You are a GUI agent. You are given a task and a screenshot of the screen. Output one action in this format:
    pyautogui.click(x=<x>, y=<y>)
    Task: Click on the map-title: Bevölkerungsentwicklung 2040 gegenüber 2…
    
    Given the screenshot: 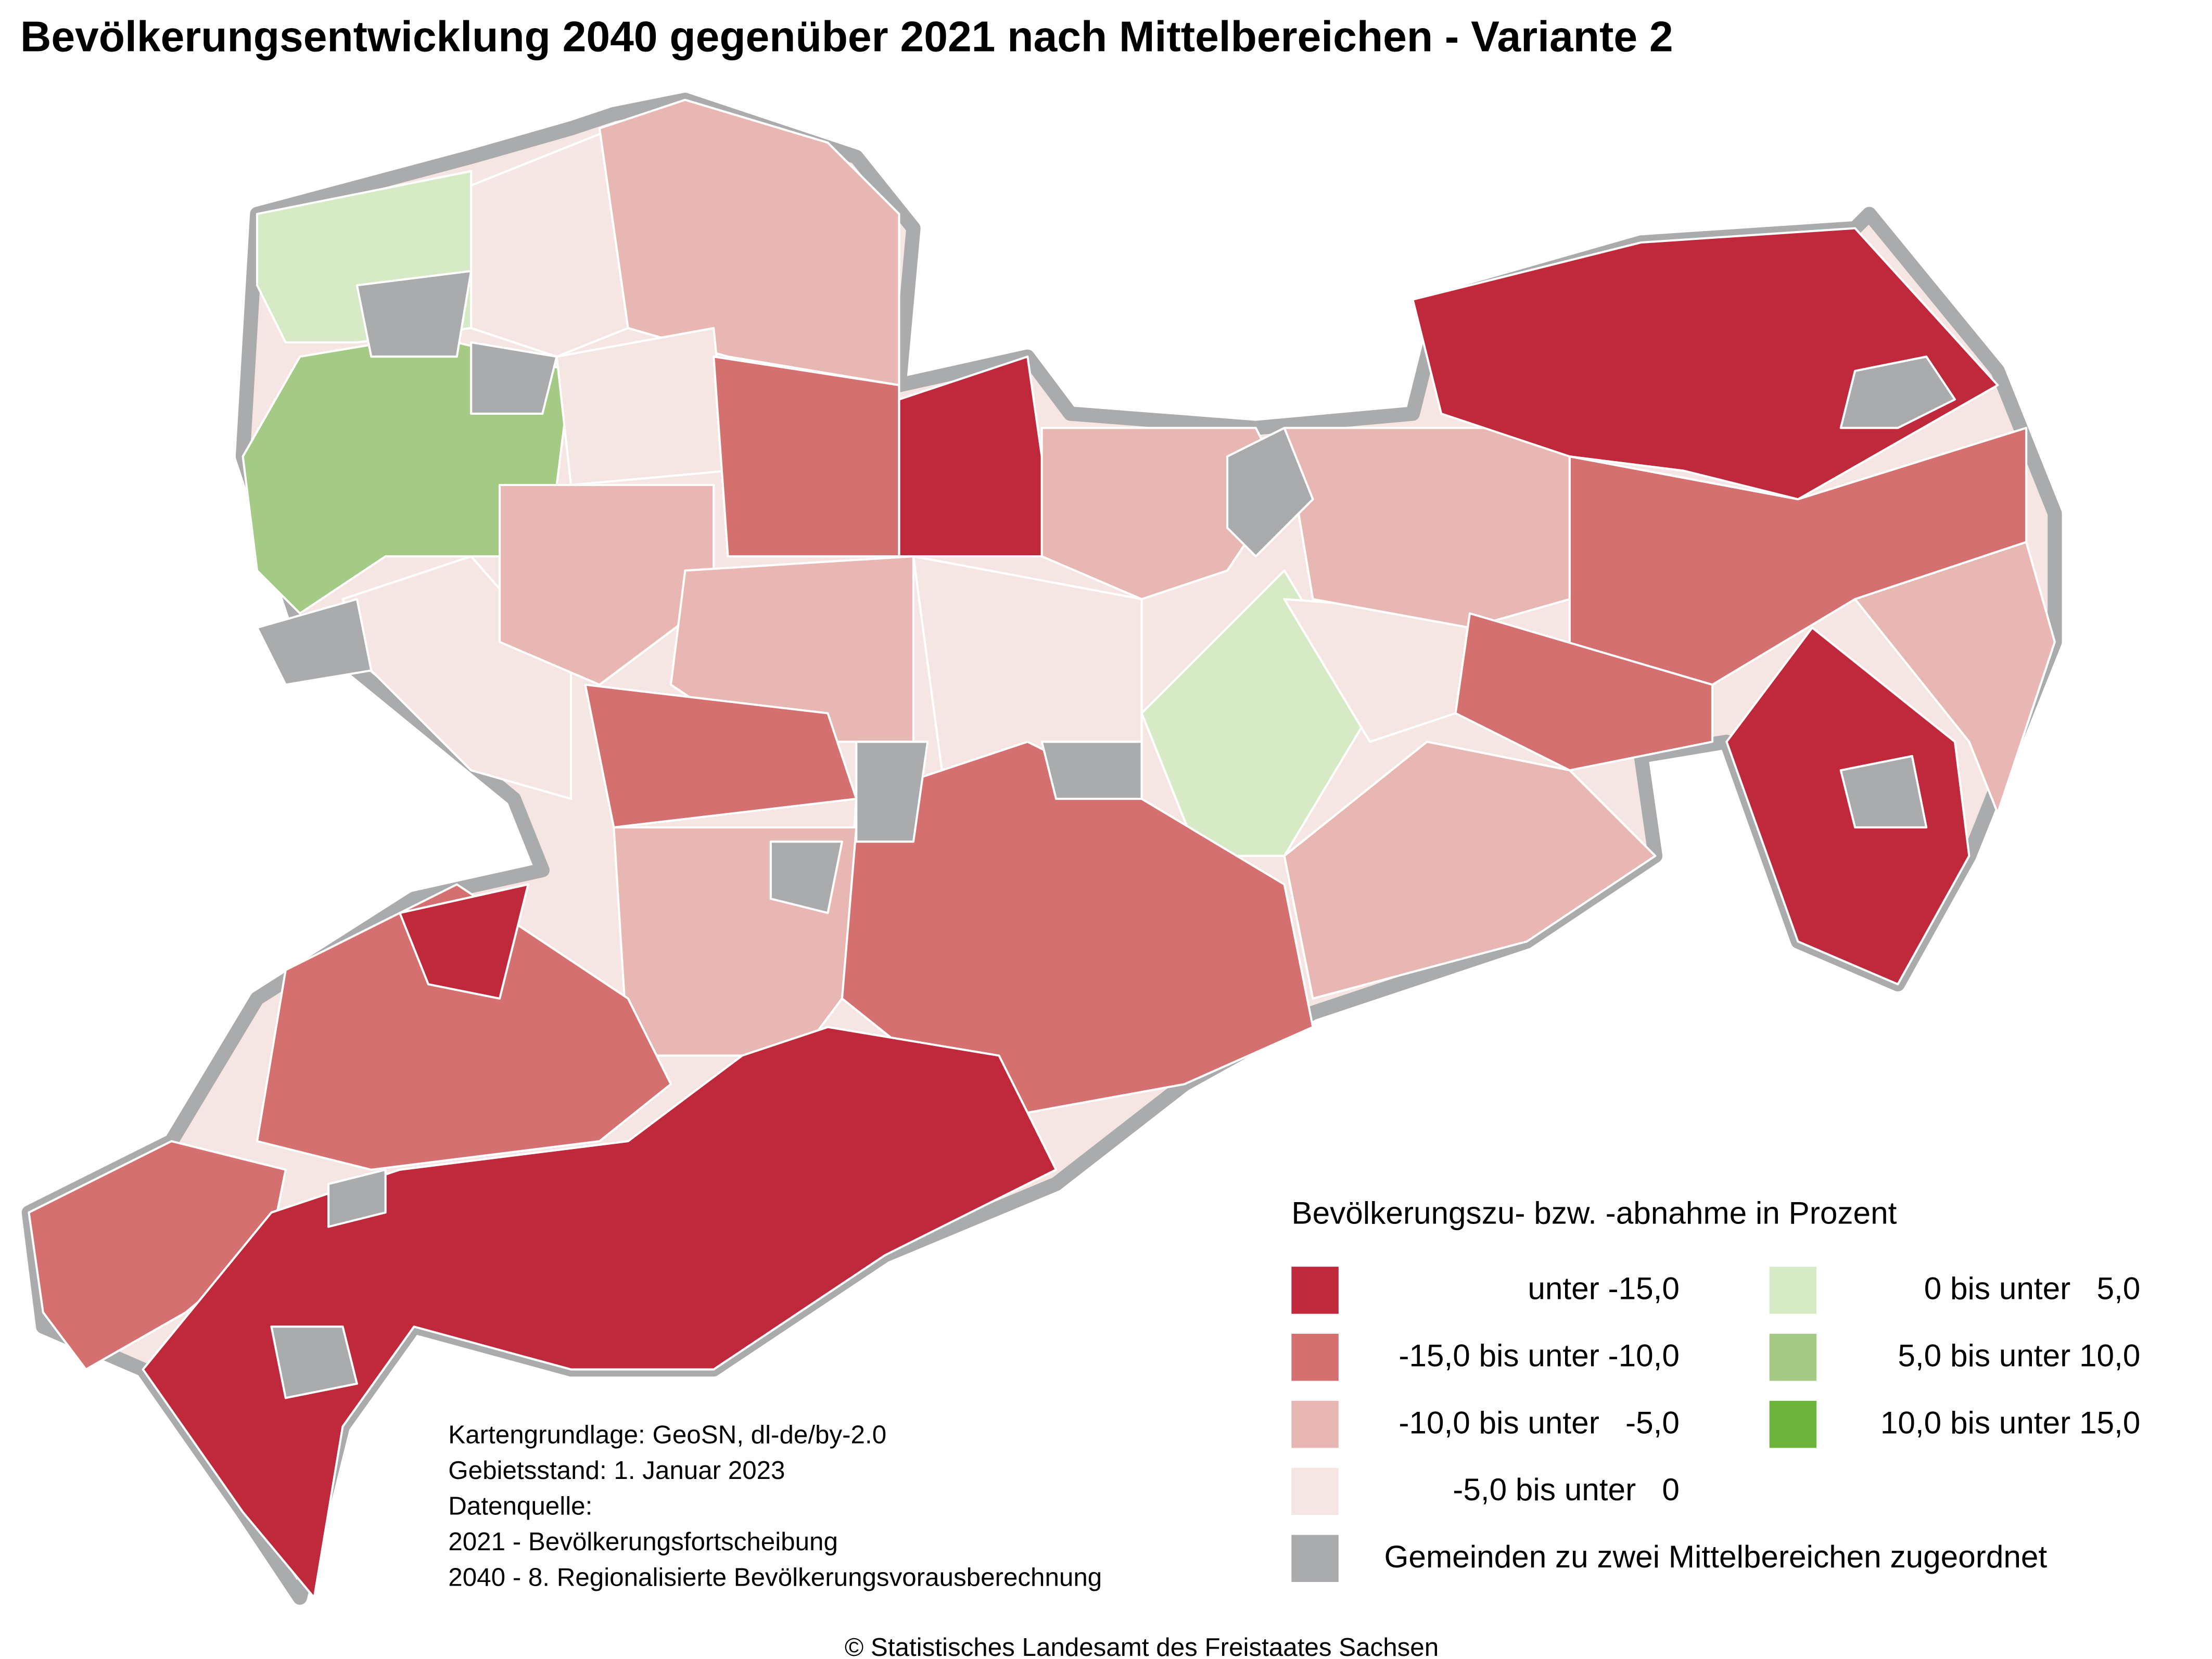 What is the action you would take?
    pyautogui.click(x=847, y=36)
    